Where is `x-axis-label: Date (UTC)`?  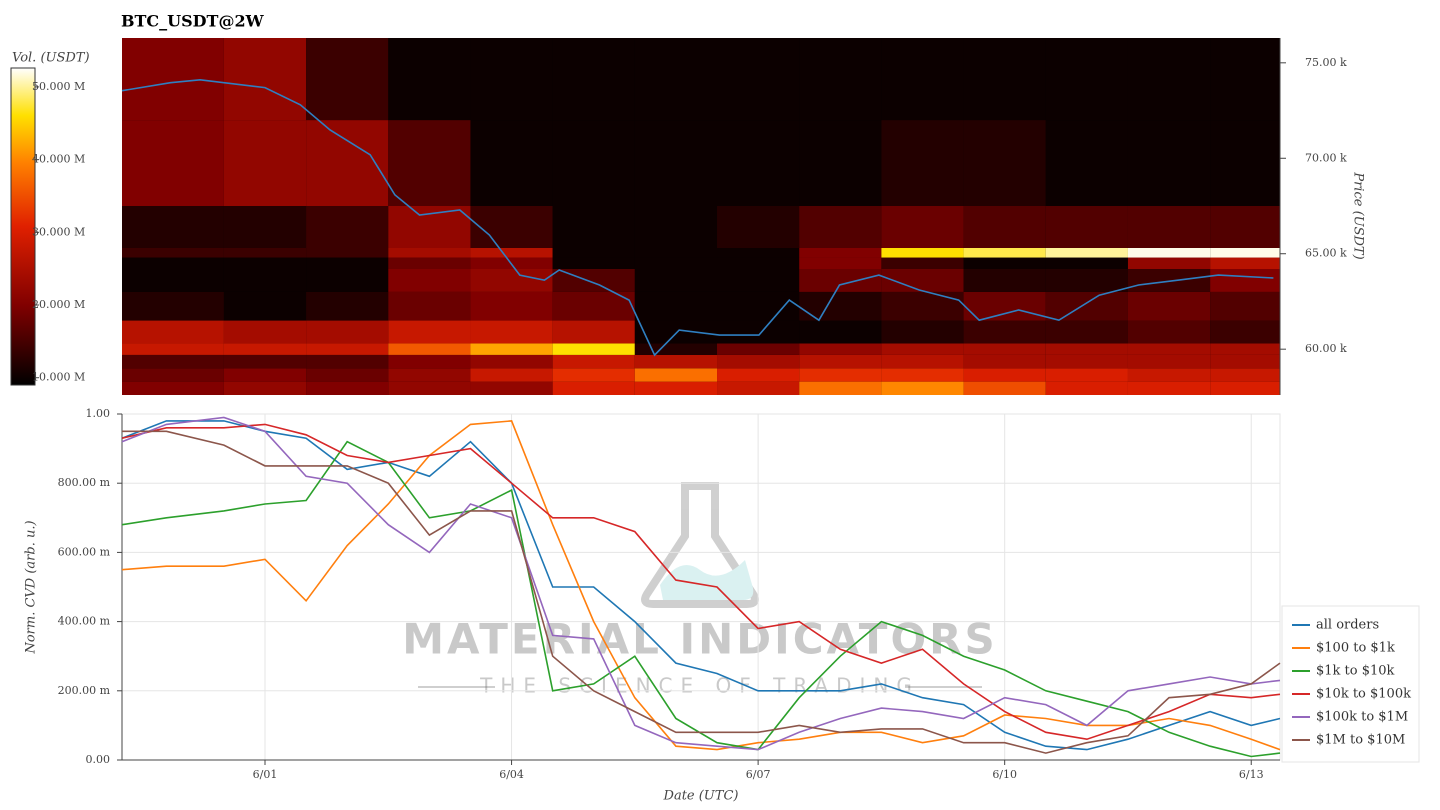 x-axis-label: Date (UTC) is located at coordinates (701, 796).